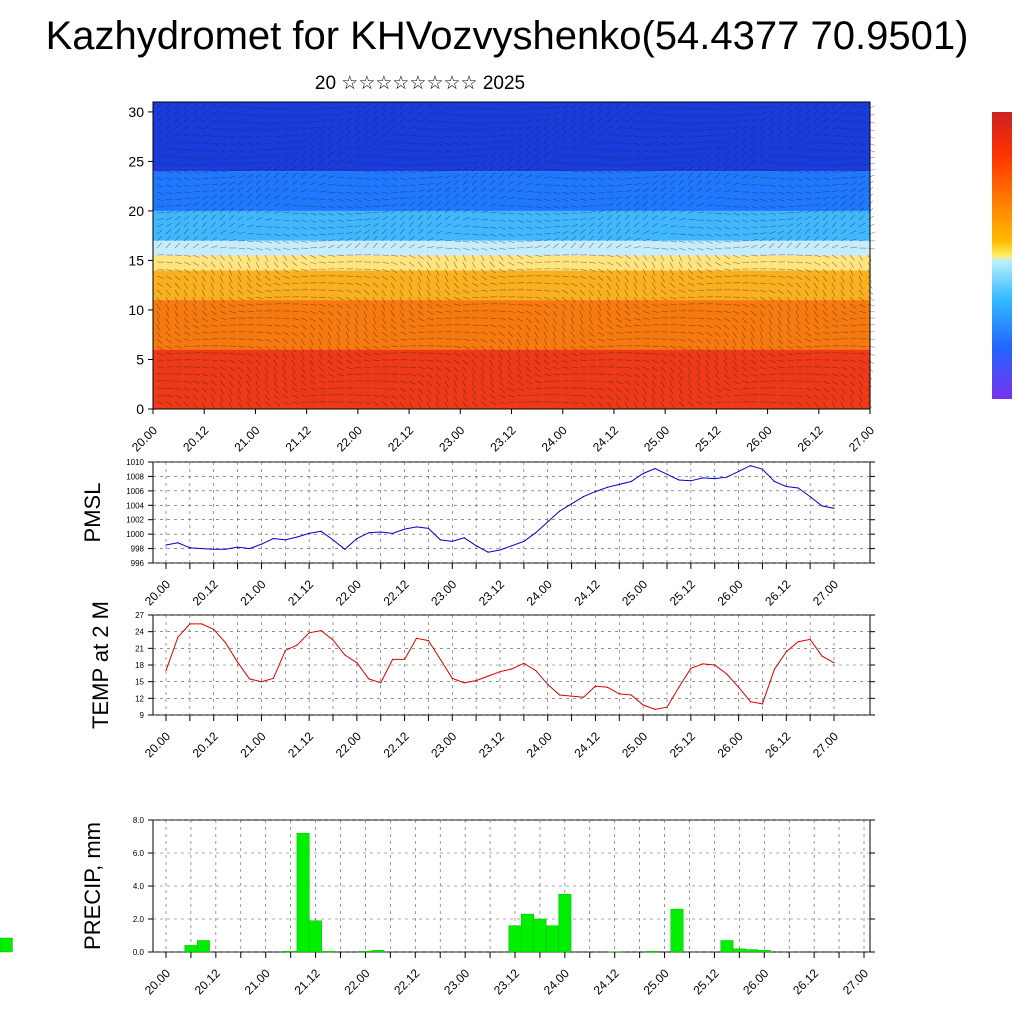  I want to click on x-tick-label: 23.00, so click(443, 592).